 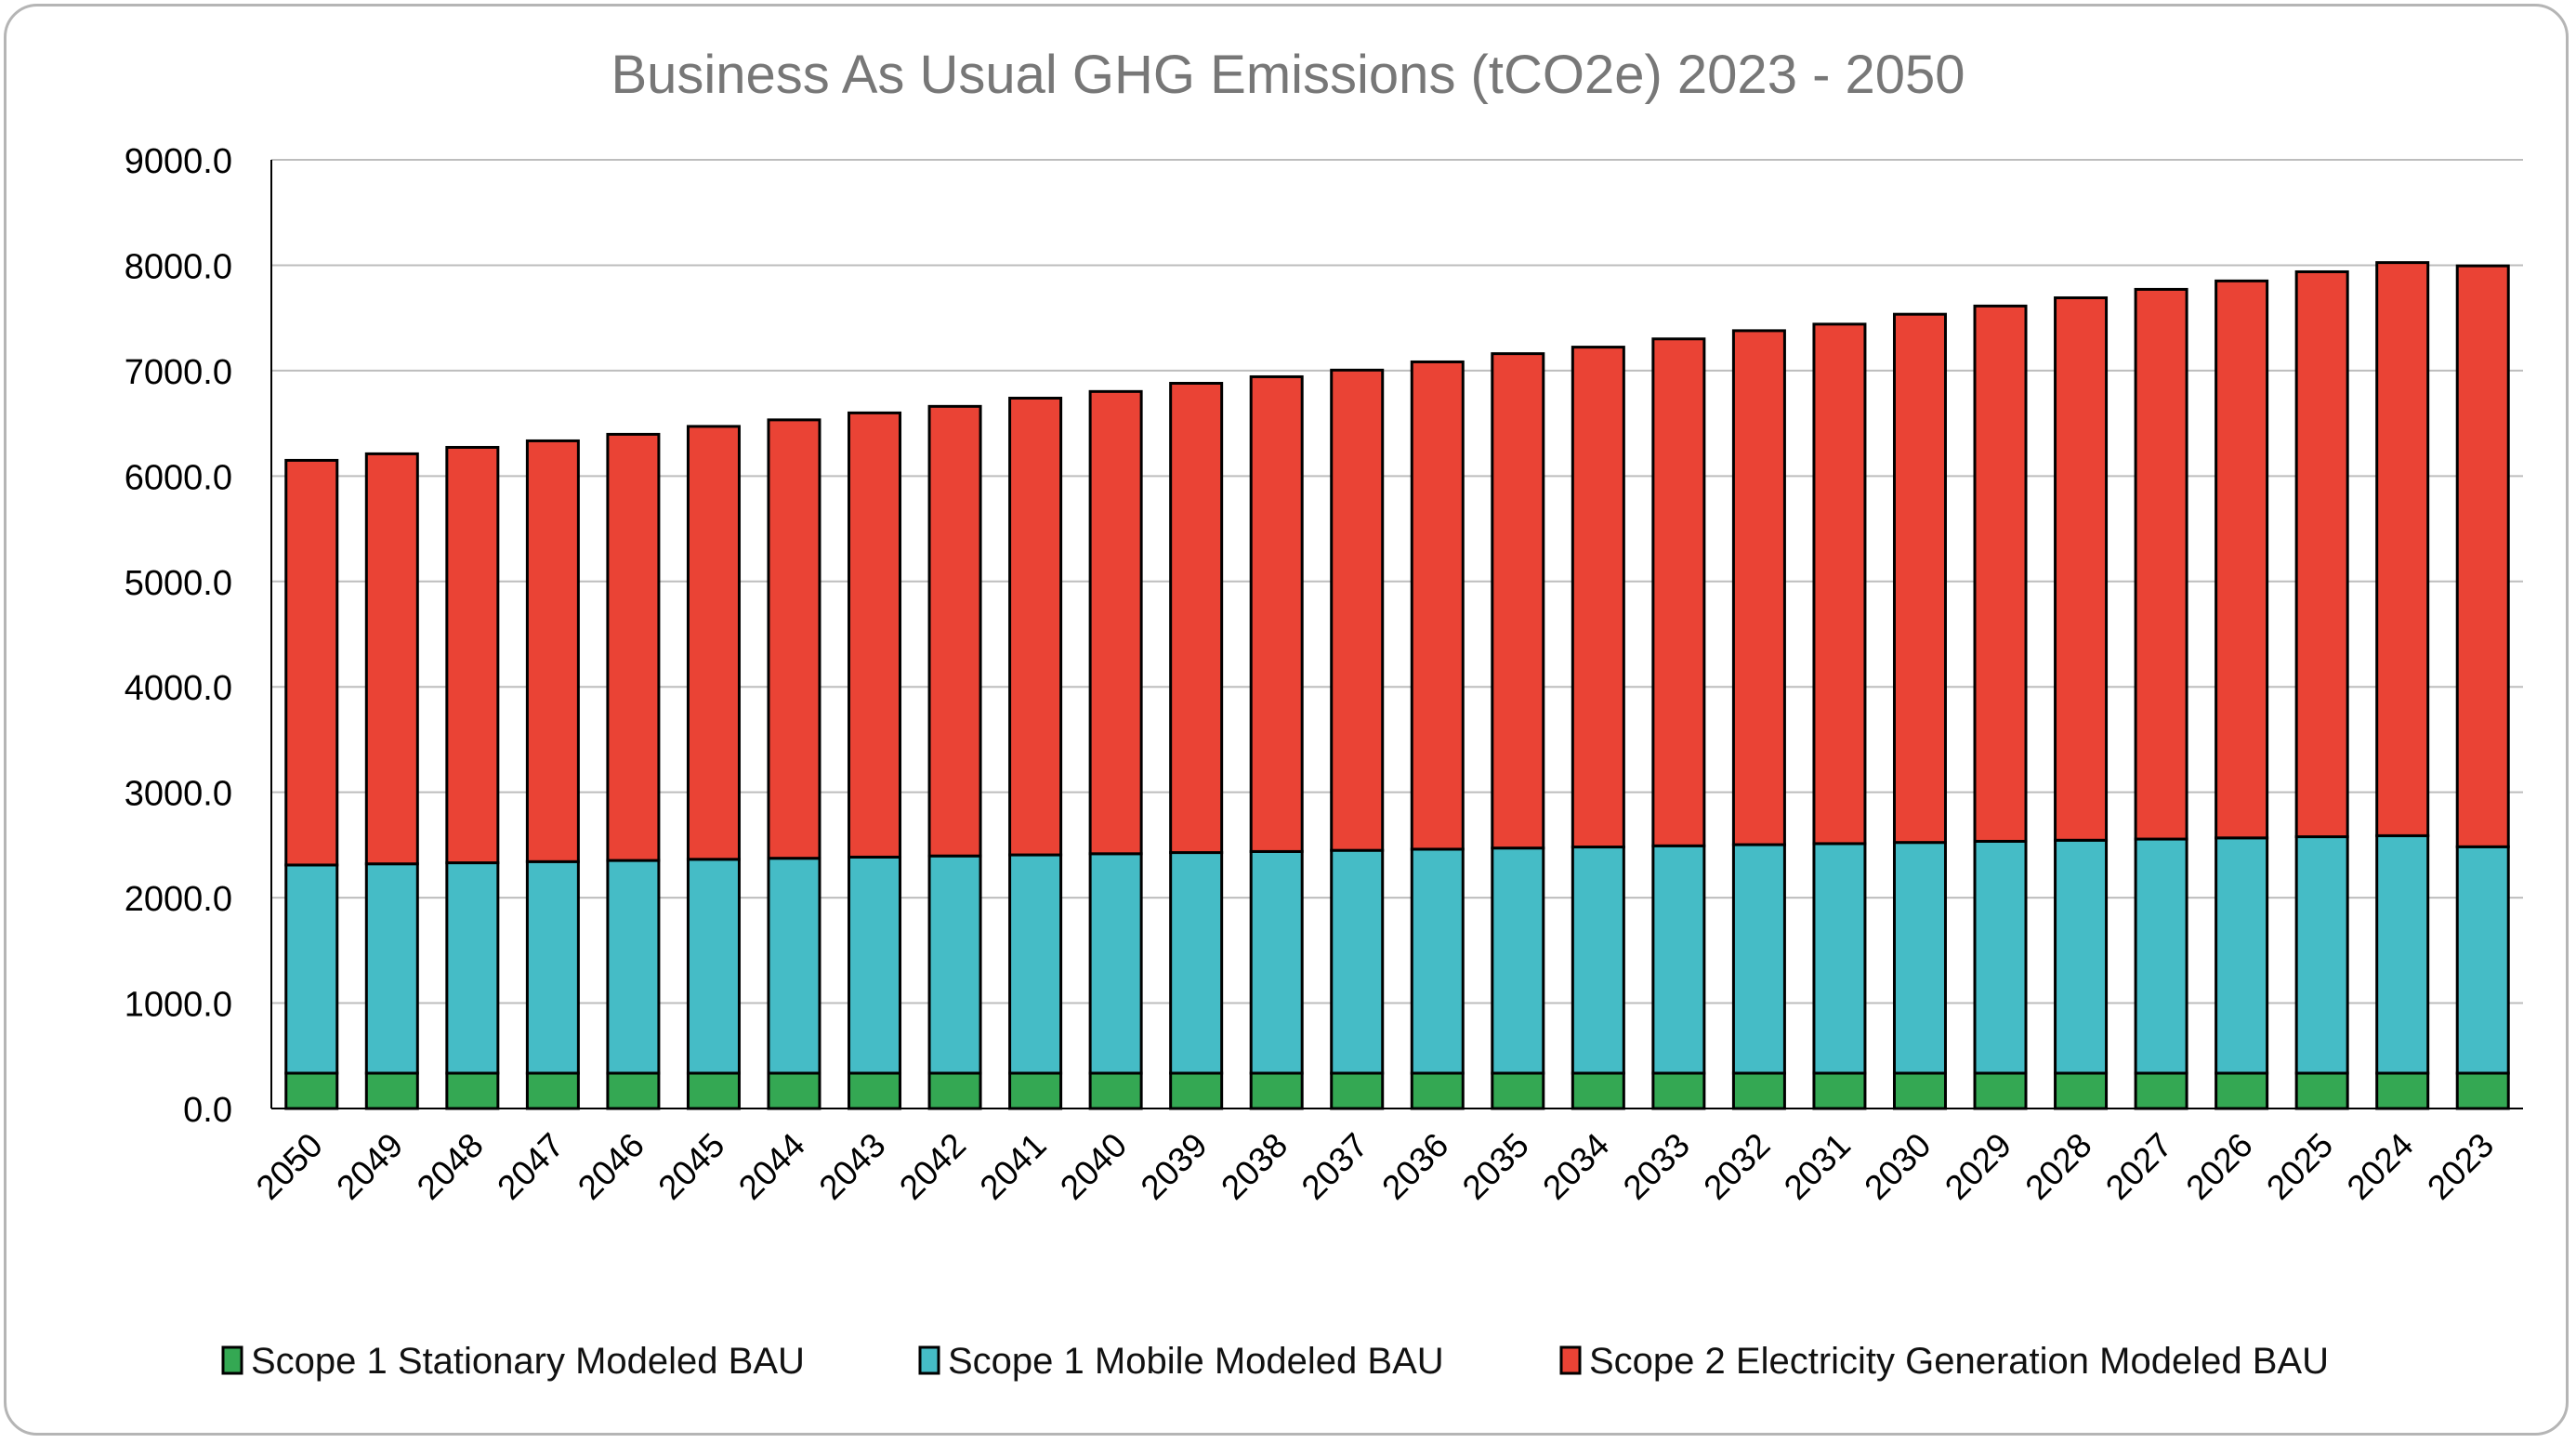 What do you see at coordinates (1276, 1090) in the screenshot?
I see `bar-segment-stationary-2038` at bounding box center [1276, 1090].